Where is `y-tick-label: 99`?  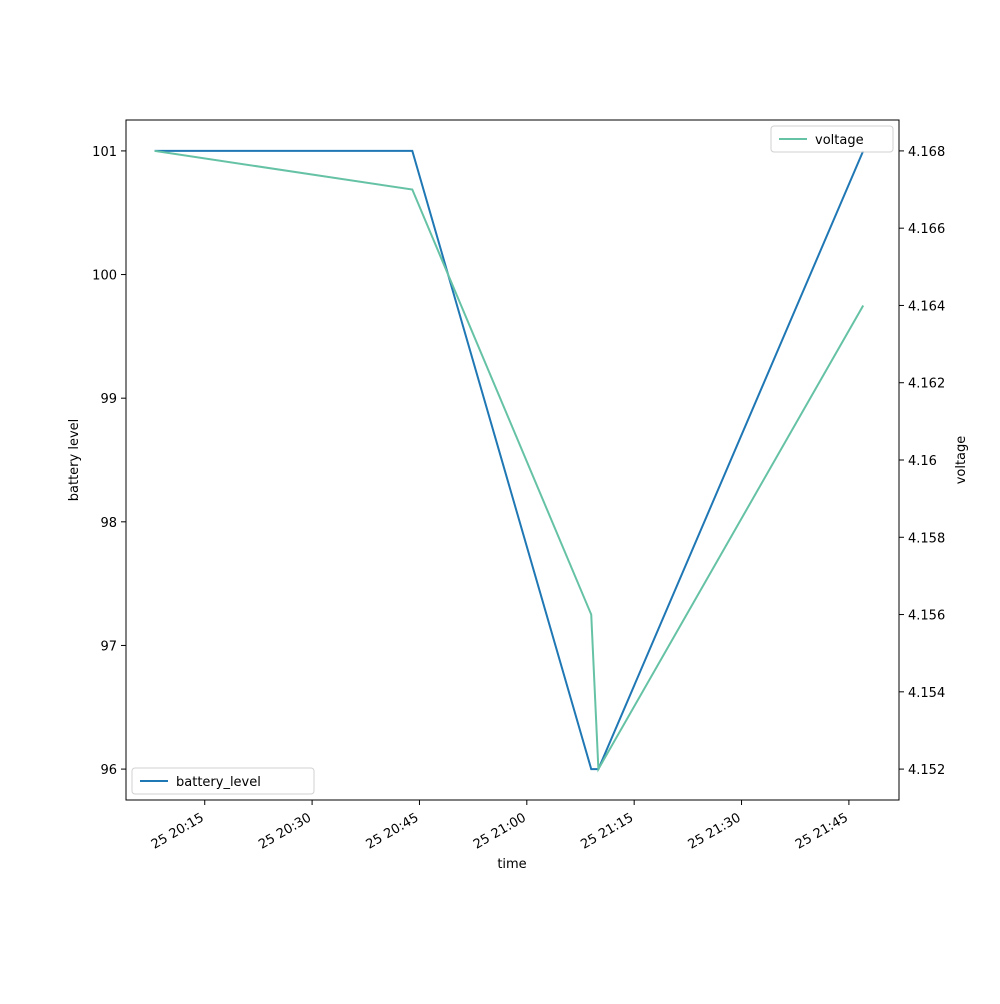
y-tick-label: 99 is located at coordinates (108, 399).